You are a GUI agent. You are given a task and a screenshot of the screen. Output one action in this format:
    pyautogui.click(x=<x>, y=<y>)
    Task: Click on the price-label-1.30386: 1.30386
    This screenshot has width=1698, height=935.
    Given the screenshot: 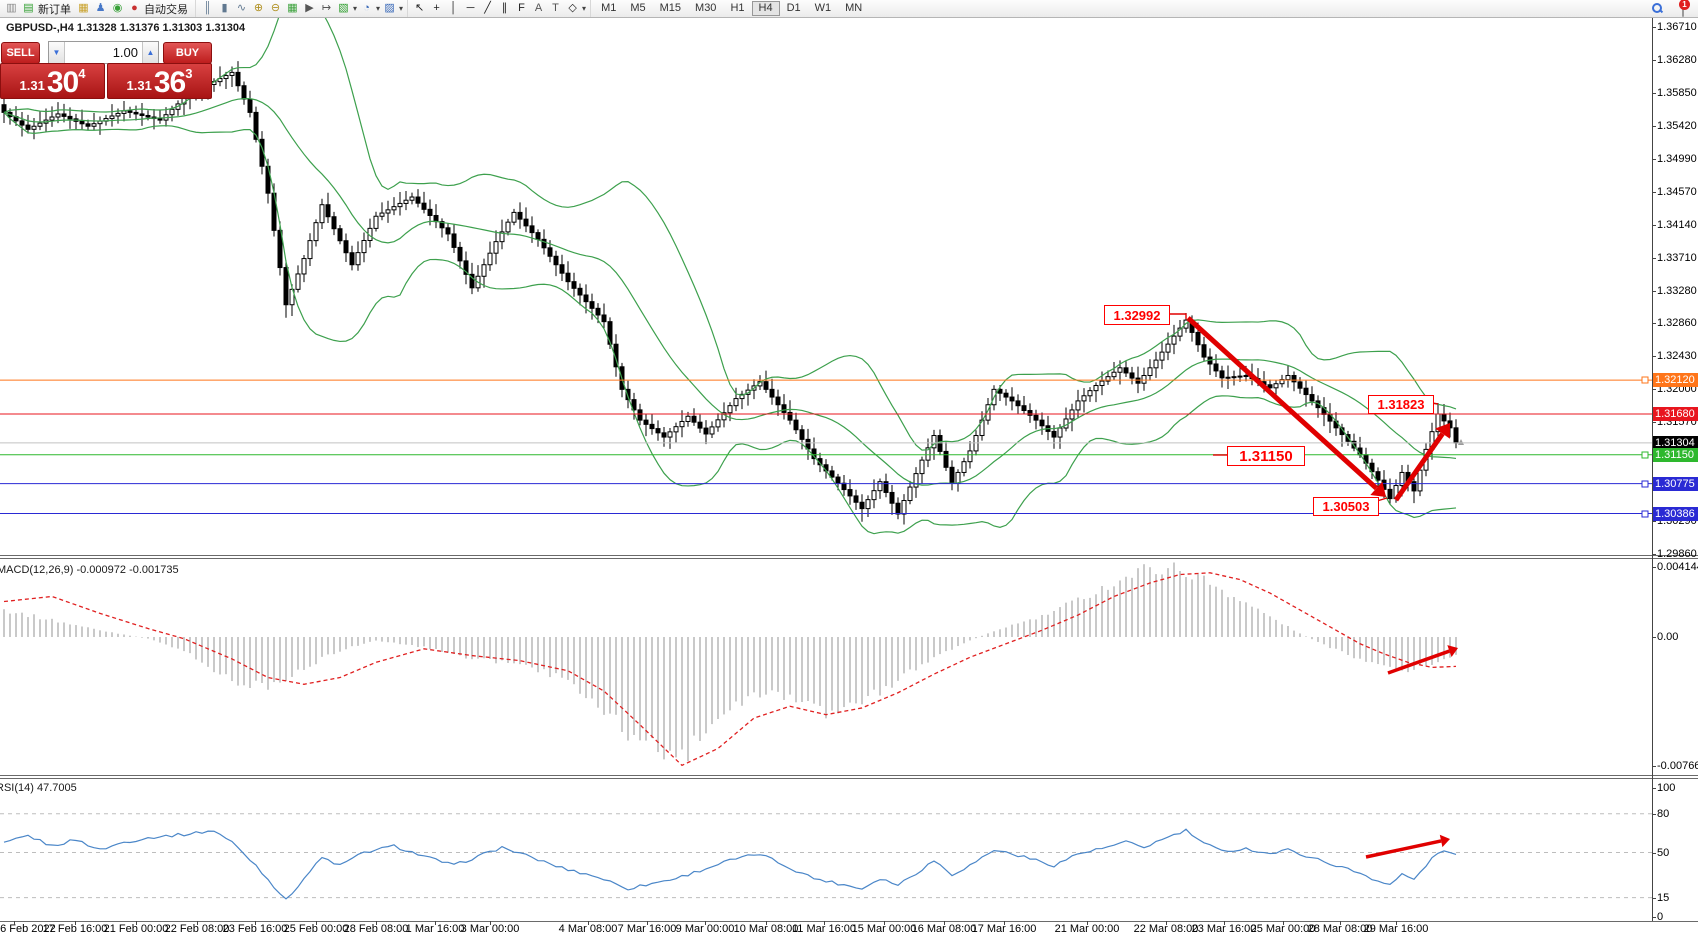 What is the action you would take?
    pyautogui.click(x=1675, y=513)
    